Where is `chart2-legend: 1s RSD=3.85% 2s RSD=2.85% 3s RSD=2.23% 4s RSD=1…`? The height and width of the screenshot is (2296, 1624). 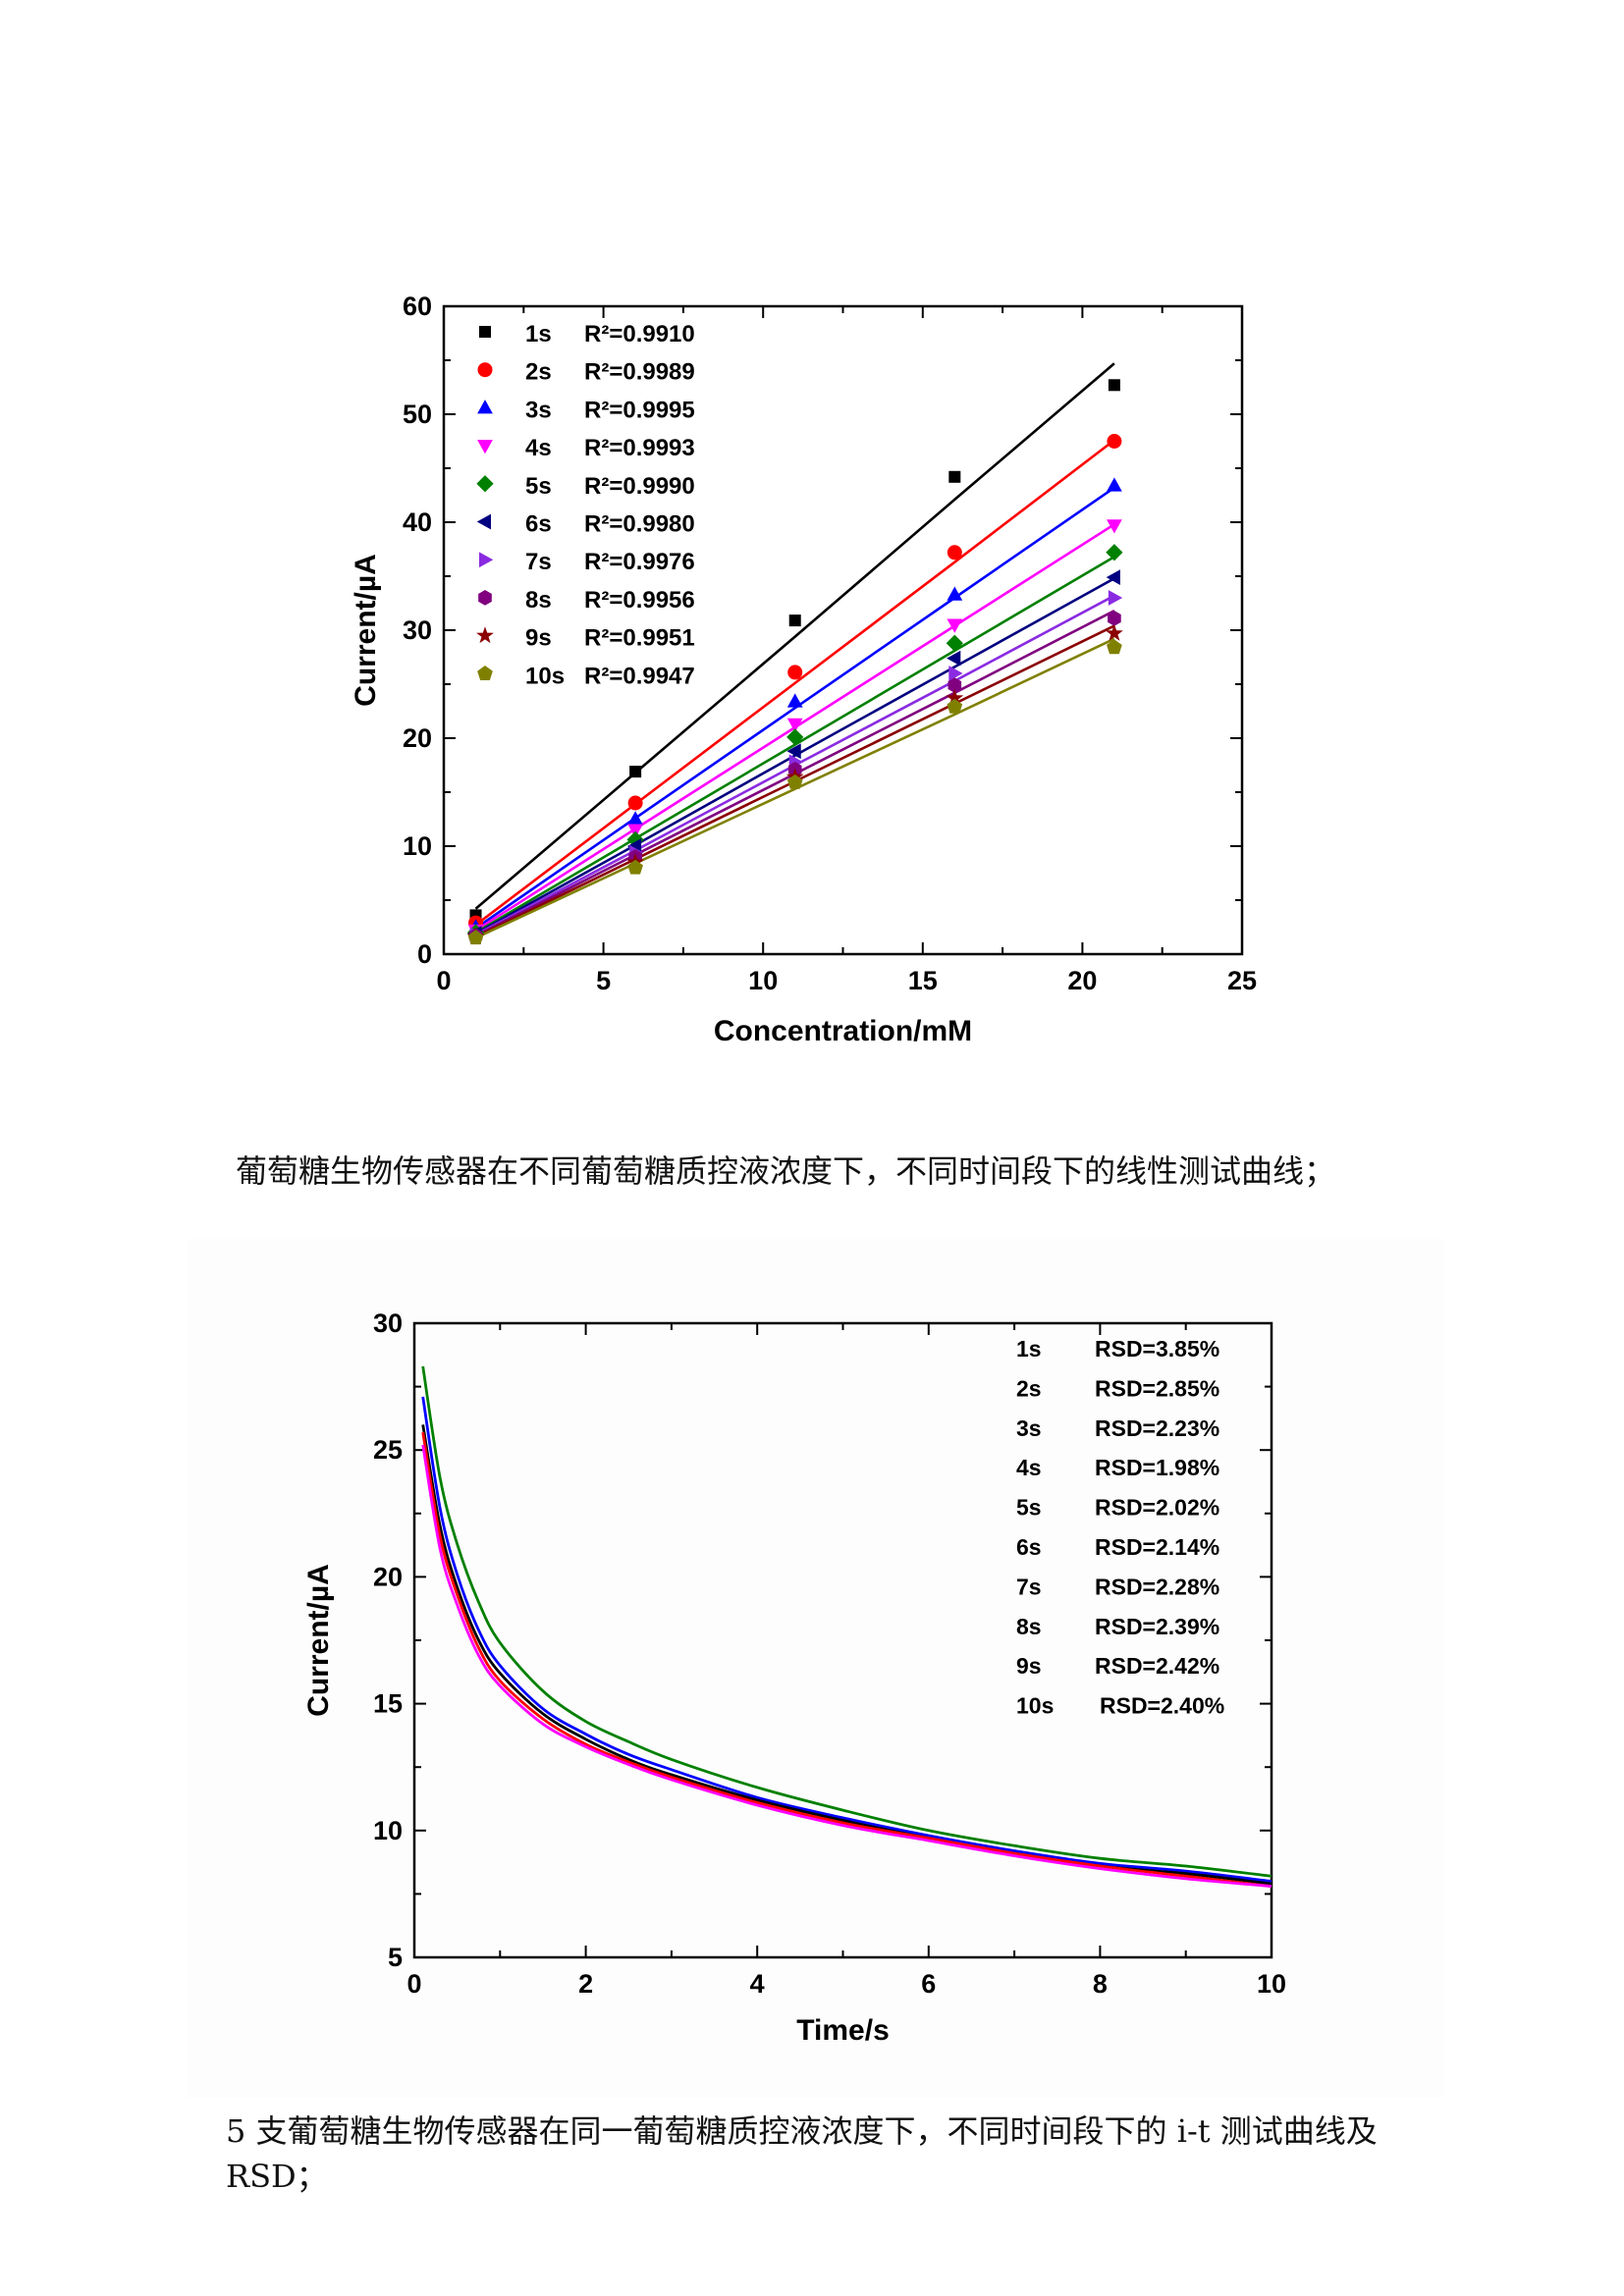
chart2-legend: 1s RSD=3.85% 2s RSD=2.85% 3s RSD=2.23% 4s RSD=1… is located at coordinates (1120, 1527).